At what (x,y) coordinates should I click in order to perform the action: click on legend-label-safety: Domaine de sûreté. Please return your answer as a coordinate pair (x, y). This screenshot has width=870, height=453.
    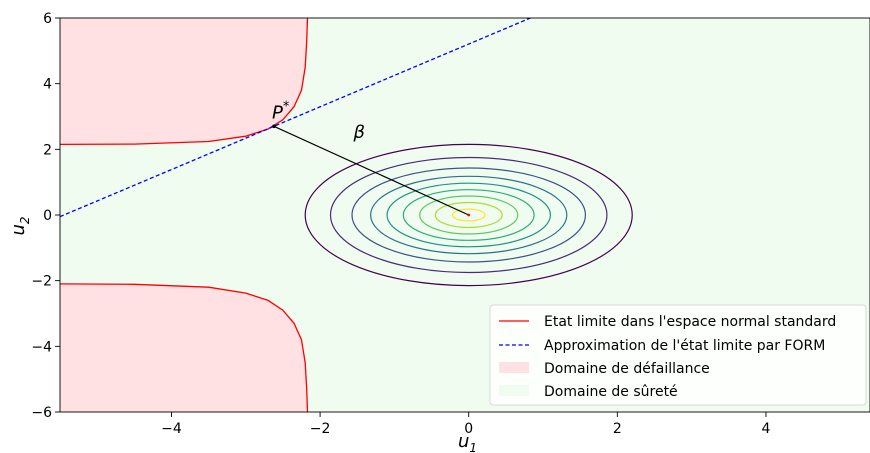
    Looking at the image, I should click on (611, 392).